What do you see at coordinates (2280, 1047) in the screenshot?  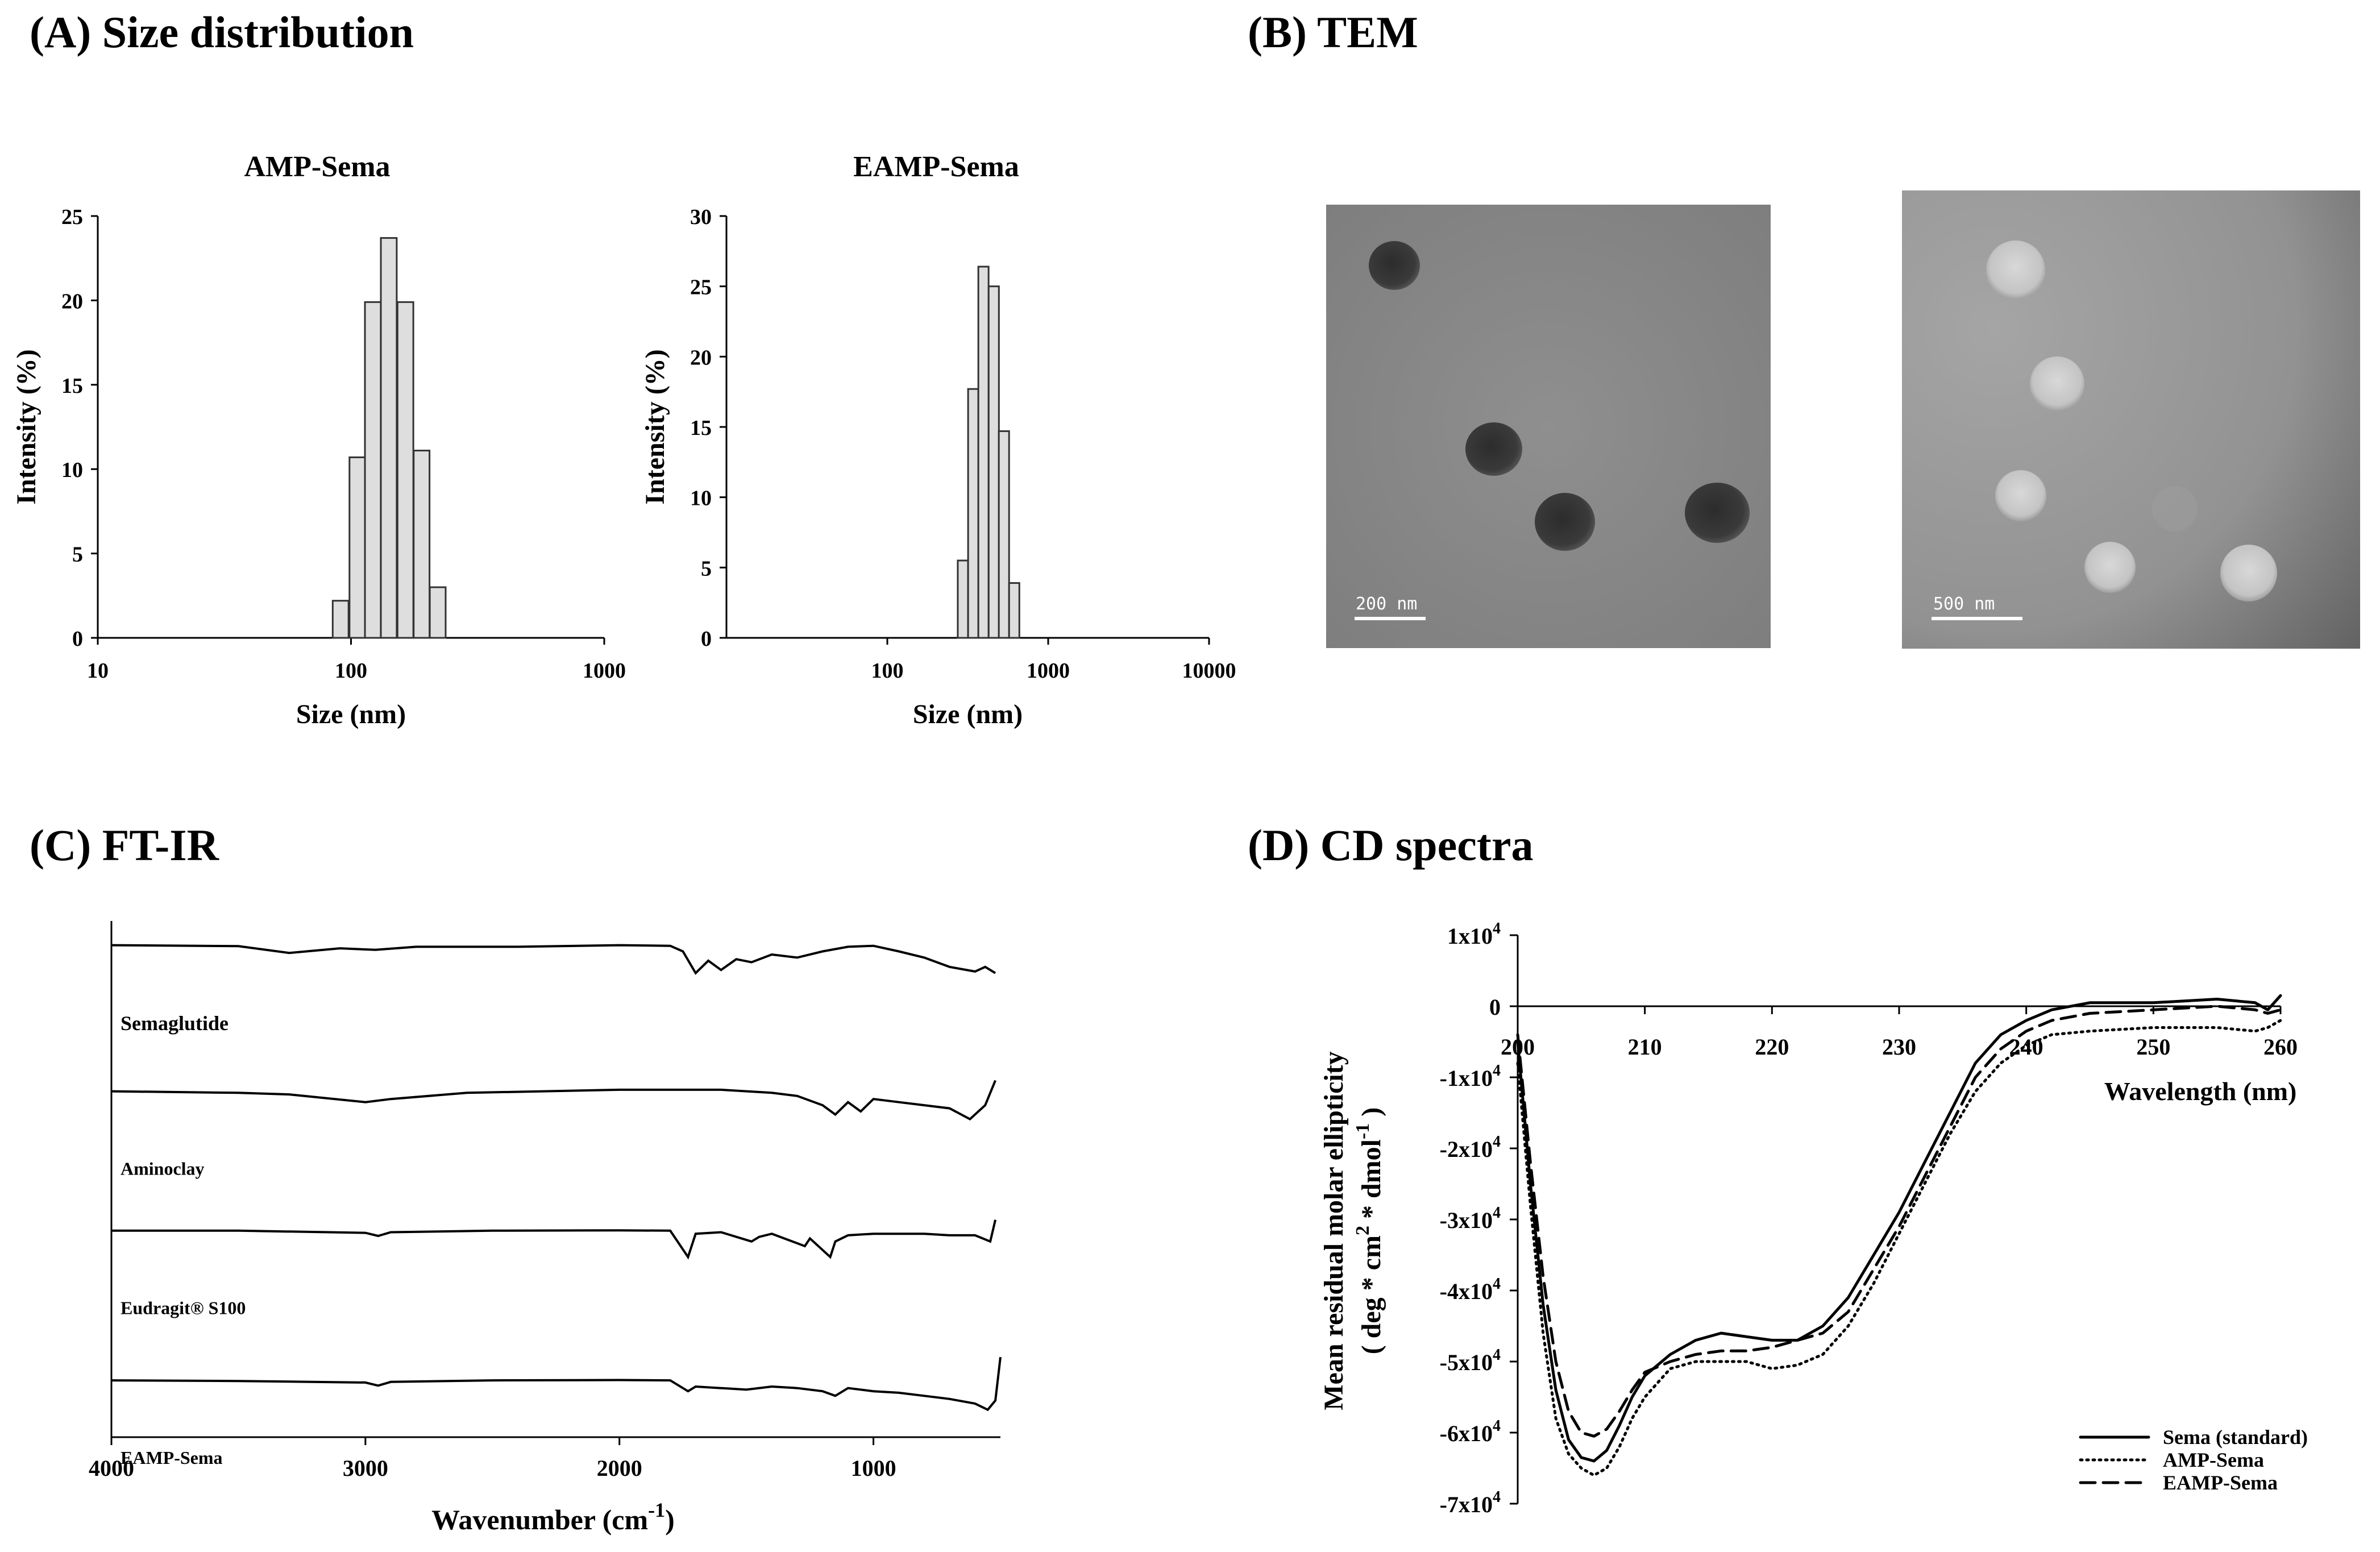 I see `x-tick-label: 260` at bounding box center [2280, 1047].